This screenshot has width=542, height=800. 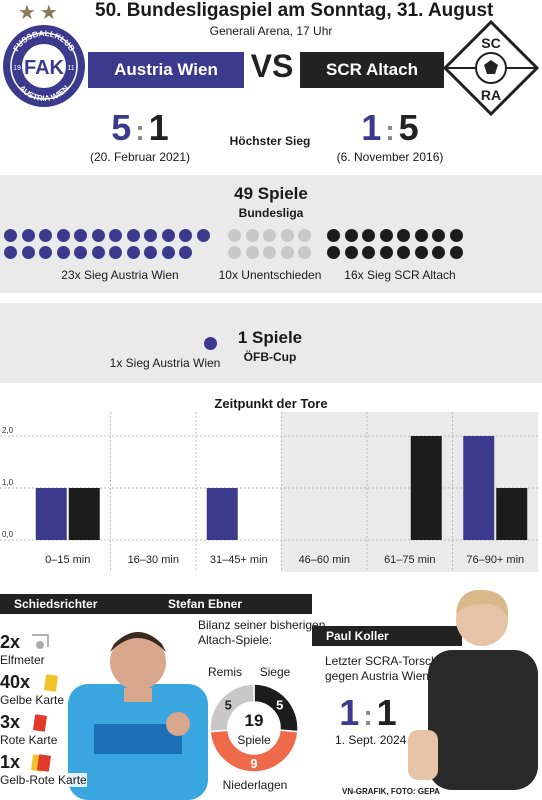 I want to click on svg-text: RA, so click(x=491, y=95).